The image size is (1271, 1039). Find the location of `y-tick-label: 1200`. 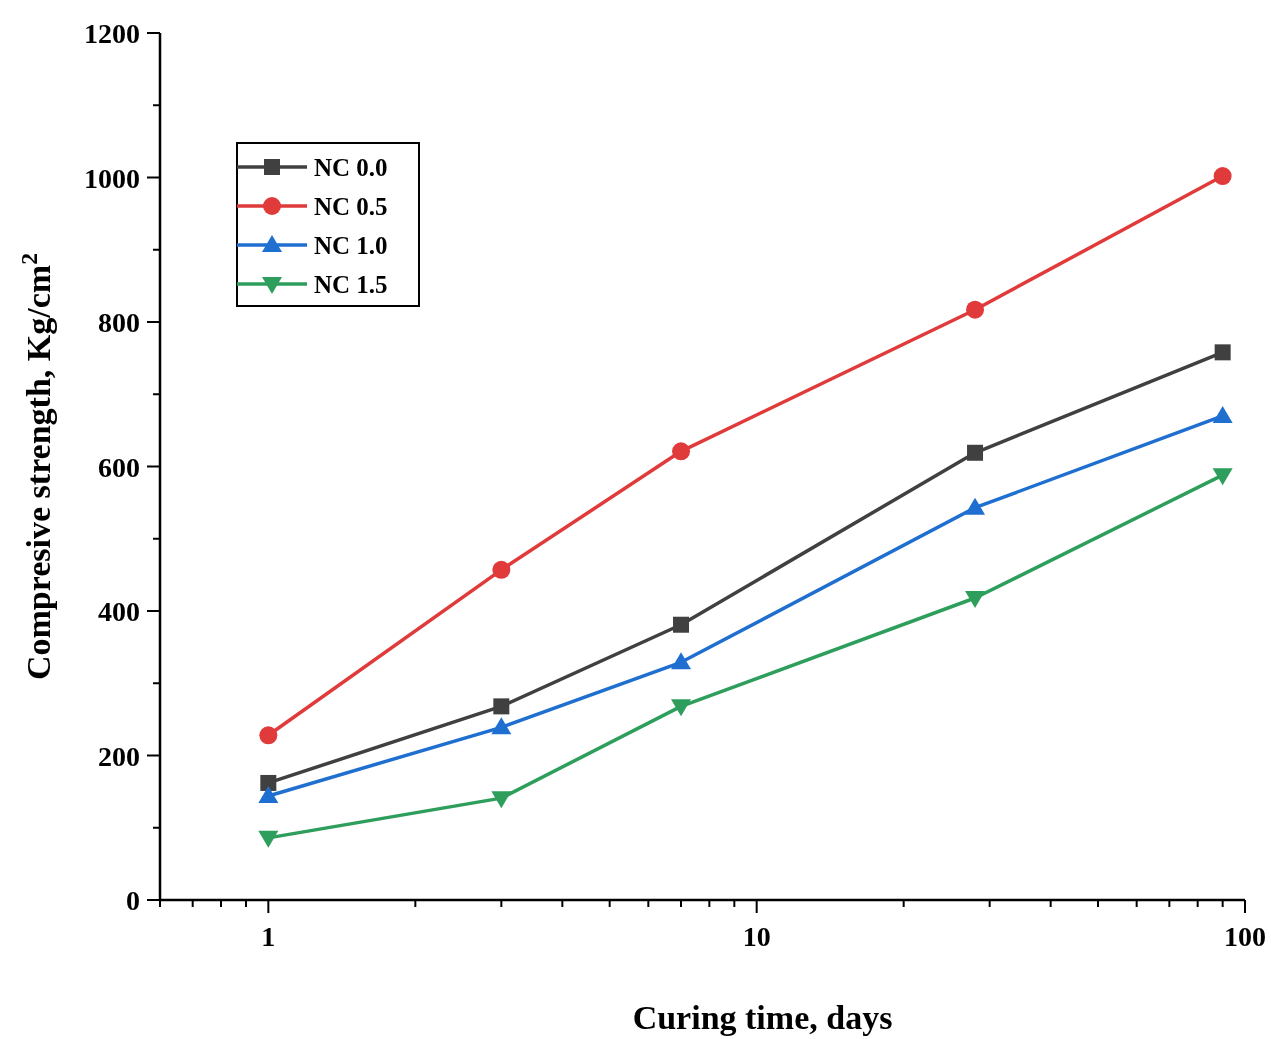

y-tick-label: 1200 is located at coordinates (112, 33).